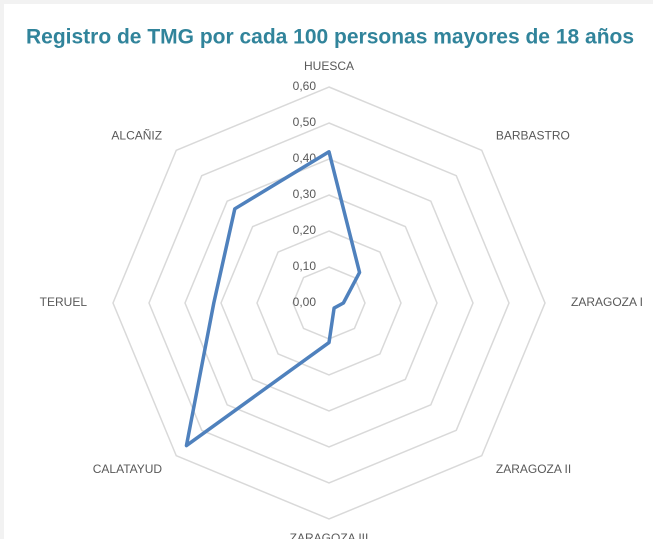  Describe the element at coordinates (305, 194) in the screenshot. I see `y-tick-label: 0,30` at that location.